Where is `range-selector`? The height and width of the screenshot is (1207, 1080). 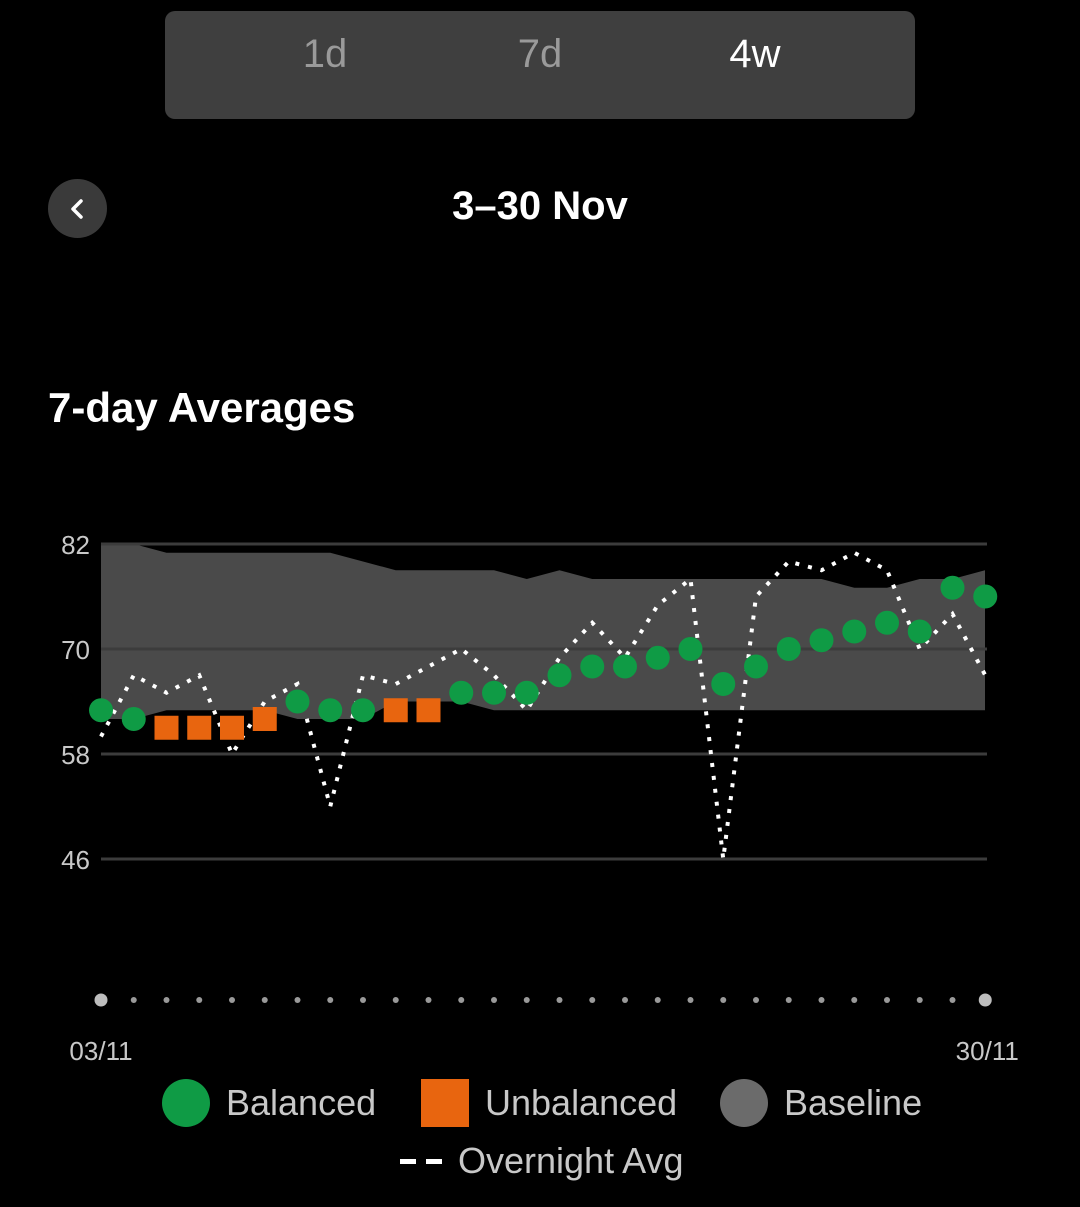 range-selector is located at coordinates (540, 65).